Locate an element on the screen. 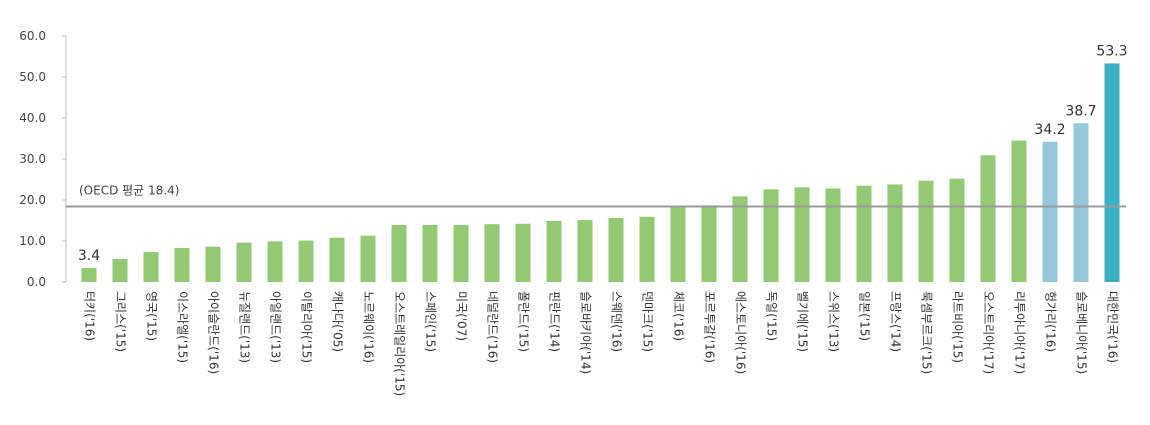 The width and height of the screenshot is (1150, 425). y-tick-label: 30.0 is located at coordinates (32, 159).